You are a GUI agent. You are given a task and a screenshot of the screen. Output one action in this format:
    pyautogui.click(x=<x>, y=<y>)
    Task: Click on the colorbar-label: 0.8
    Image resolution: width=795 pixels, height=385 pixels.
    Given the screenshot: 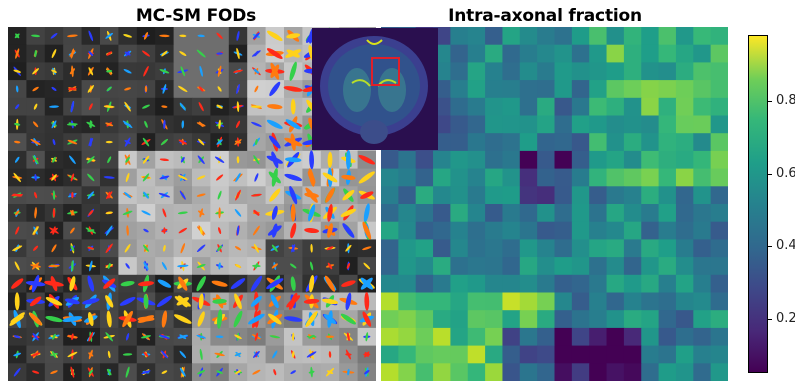 What is the action you would take?
    pyautogui.click(x=785, y=100)
    